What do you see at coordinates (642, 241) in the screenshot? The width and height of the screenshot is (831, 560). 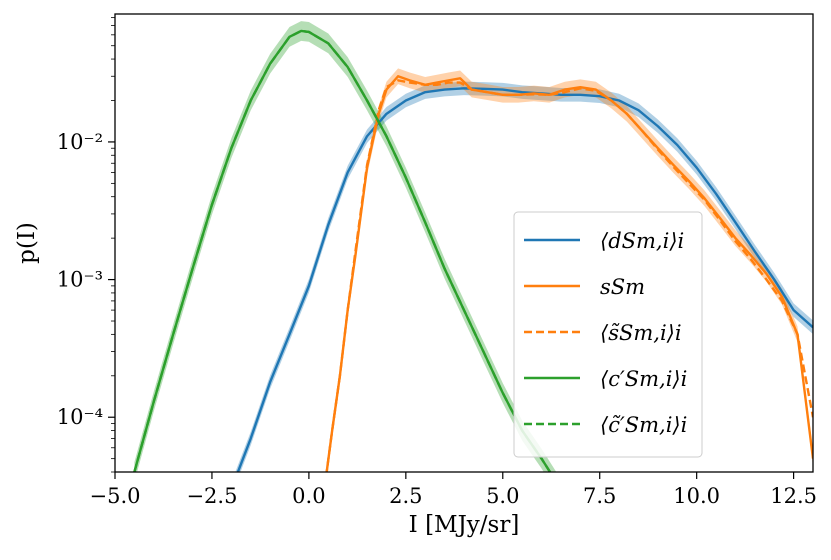 I see `legend-label: ⟨dSm,i⟩i` at bounding box center [642, 241].